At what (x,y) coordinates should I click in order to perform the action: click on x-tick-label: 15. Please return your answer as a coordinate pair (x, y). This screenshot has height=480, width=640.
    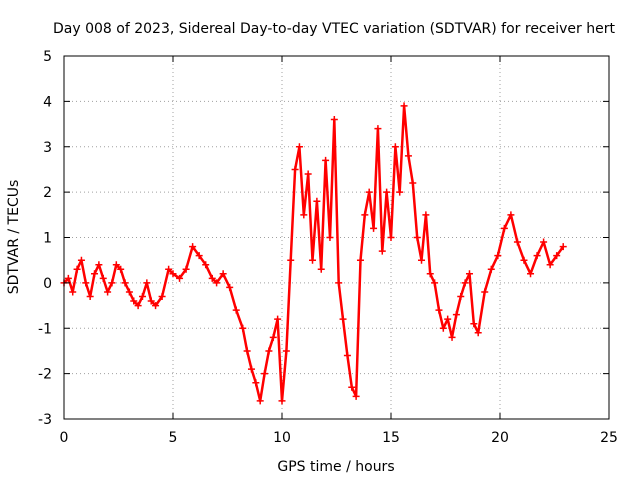
    Looking at the image, I should click on (391, 438).